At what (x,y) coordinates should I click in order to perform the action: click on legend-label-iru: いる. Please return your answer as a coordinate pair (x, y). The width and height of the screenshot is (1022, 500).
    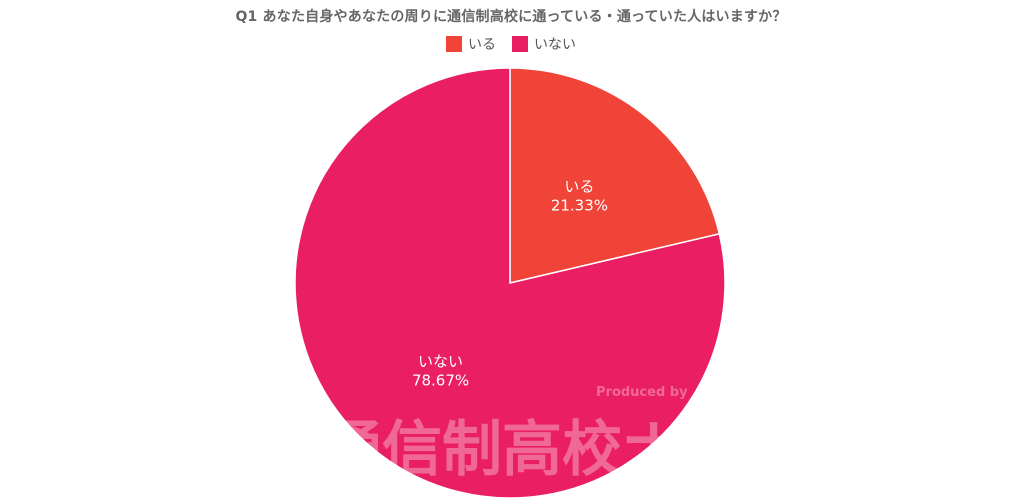
    Looking at the image, I should click on (482, 45).